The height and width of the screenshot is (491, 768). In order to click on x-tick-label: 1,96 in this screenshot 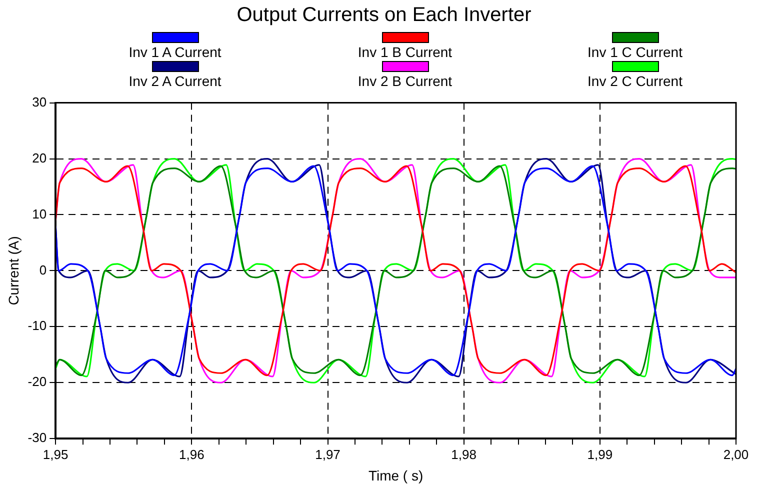, I will do `click(191, 454)`.